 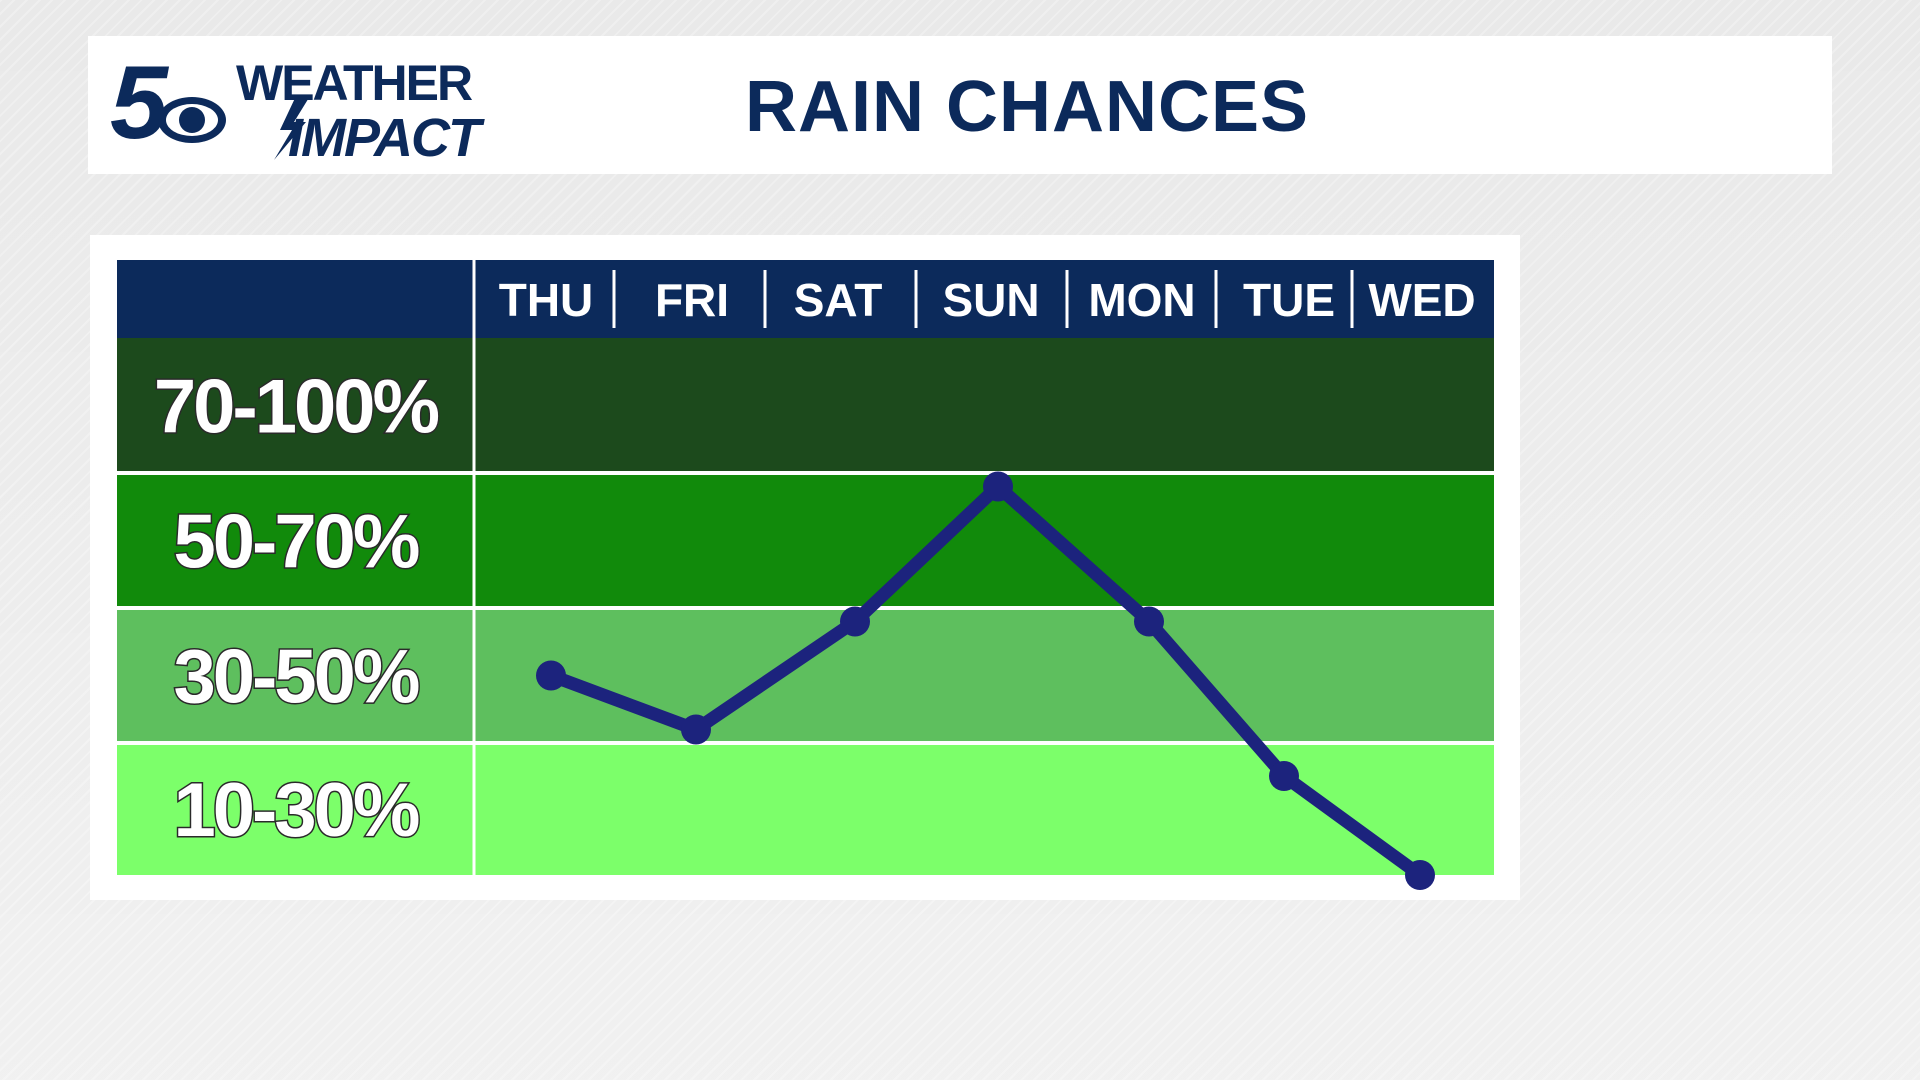 I want to click on day-label-mon: MON, so click(x=1141, y=300).